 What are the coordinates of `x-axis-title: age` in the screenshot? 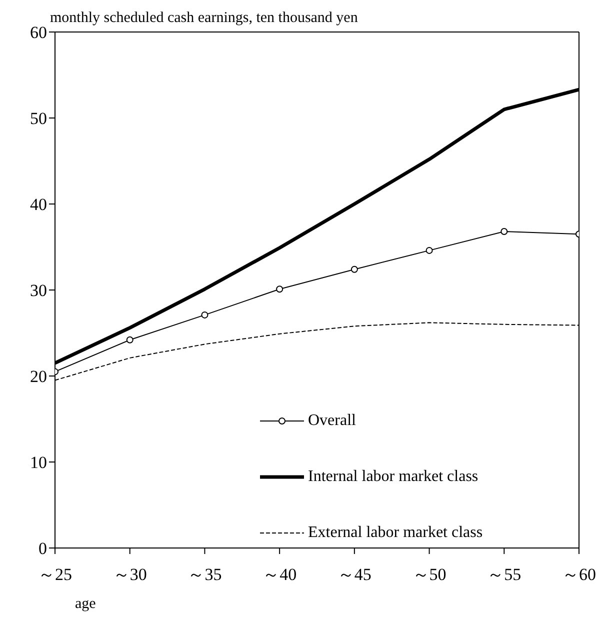 It's located at (85, 604).